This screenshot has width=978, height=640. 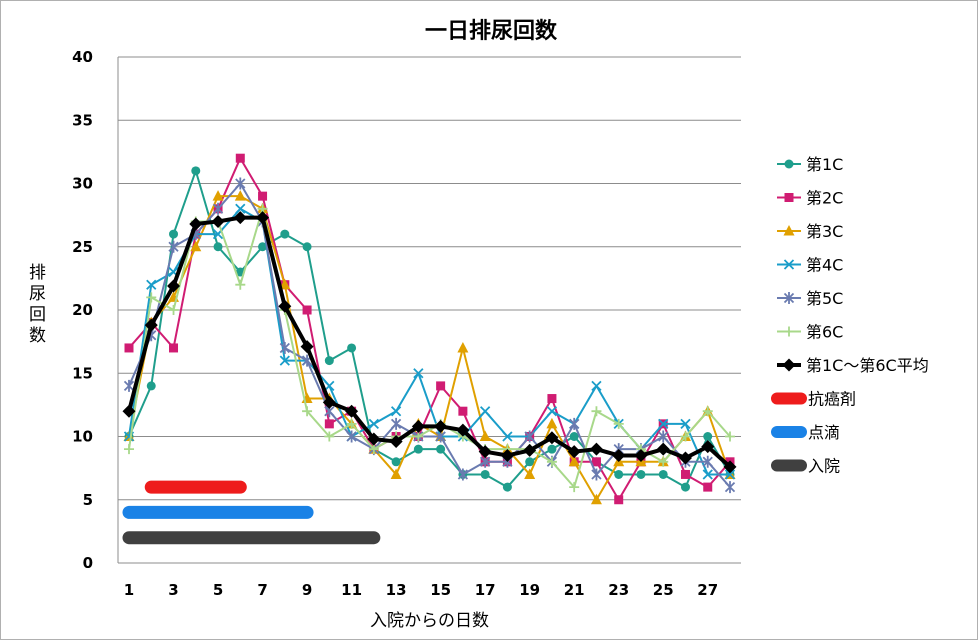 What do you see at coordinates (805, 466) in the screenshot?
I see `legend-item-10: 入院` at bounding box center [805, 466].